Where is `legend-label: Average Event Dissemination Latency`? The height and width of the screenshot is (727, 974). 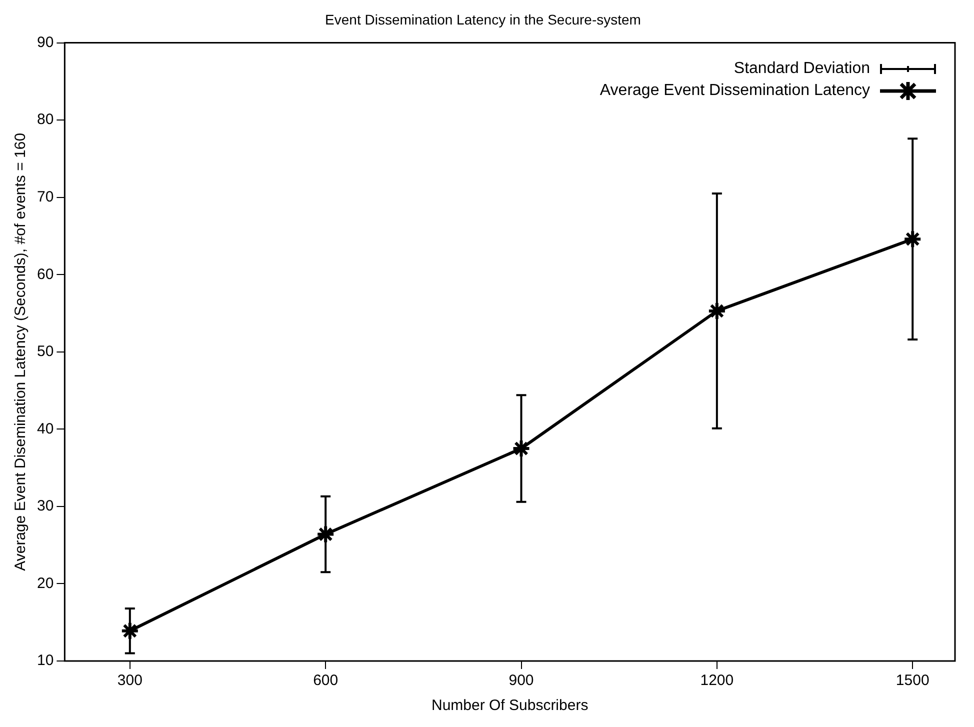 legend-label: Average Event Dissemination Latency is located at coordinates (735, 91).